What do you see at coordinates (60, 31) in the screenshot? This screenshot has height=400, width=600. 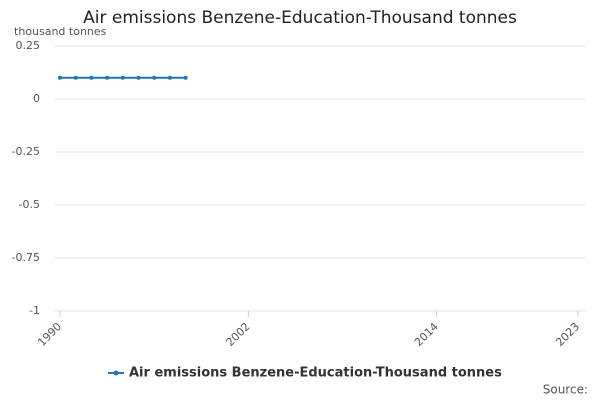 I see `y-axis-label: thousand tonnes` at bounding box center [60, 31].